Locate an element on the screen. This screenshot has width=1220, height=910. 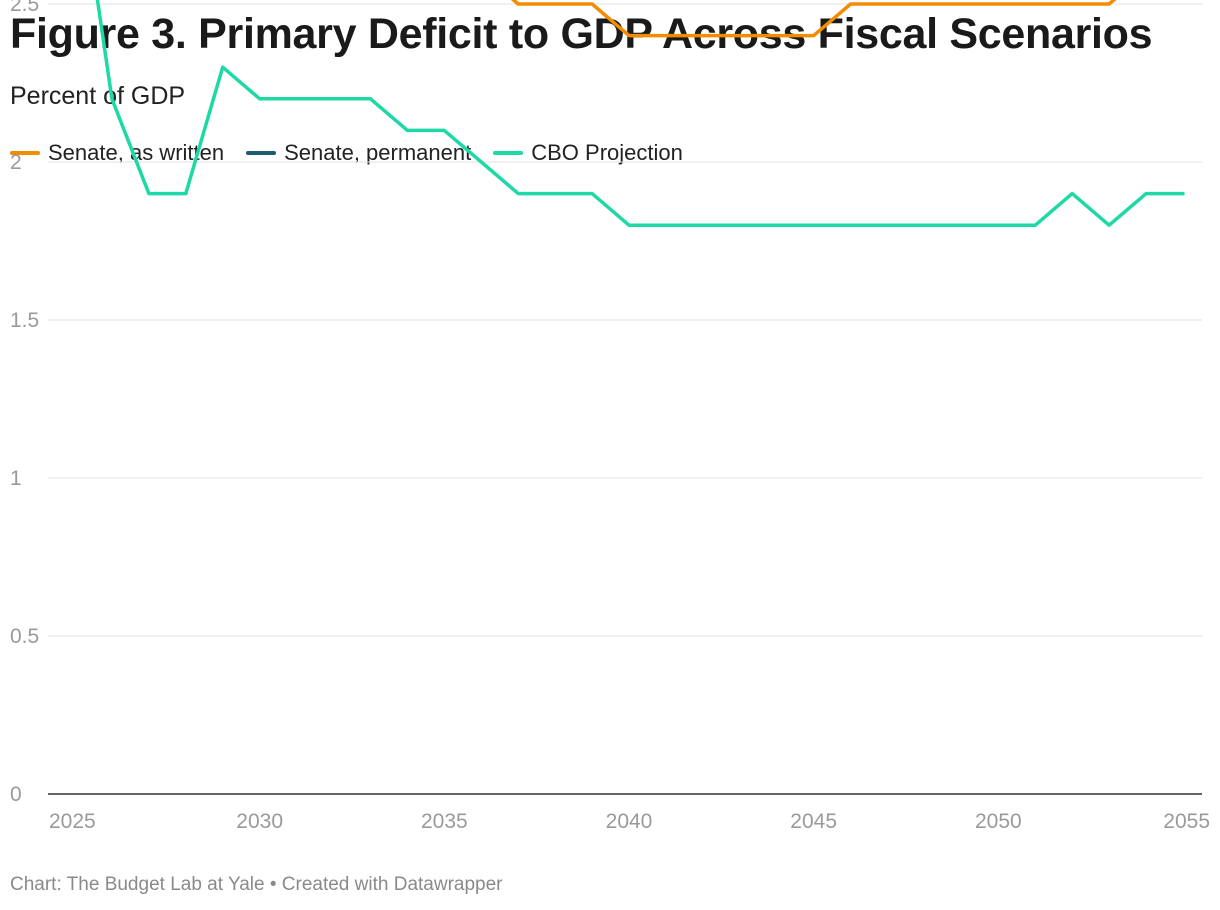
legend-item-senate-permanent: Senate, permanent is located at coordinates (358, 153).